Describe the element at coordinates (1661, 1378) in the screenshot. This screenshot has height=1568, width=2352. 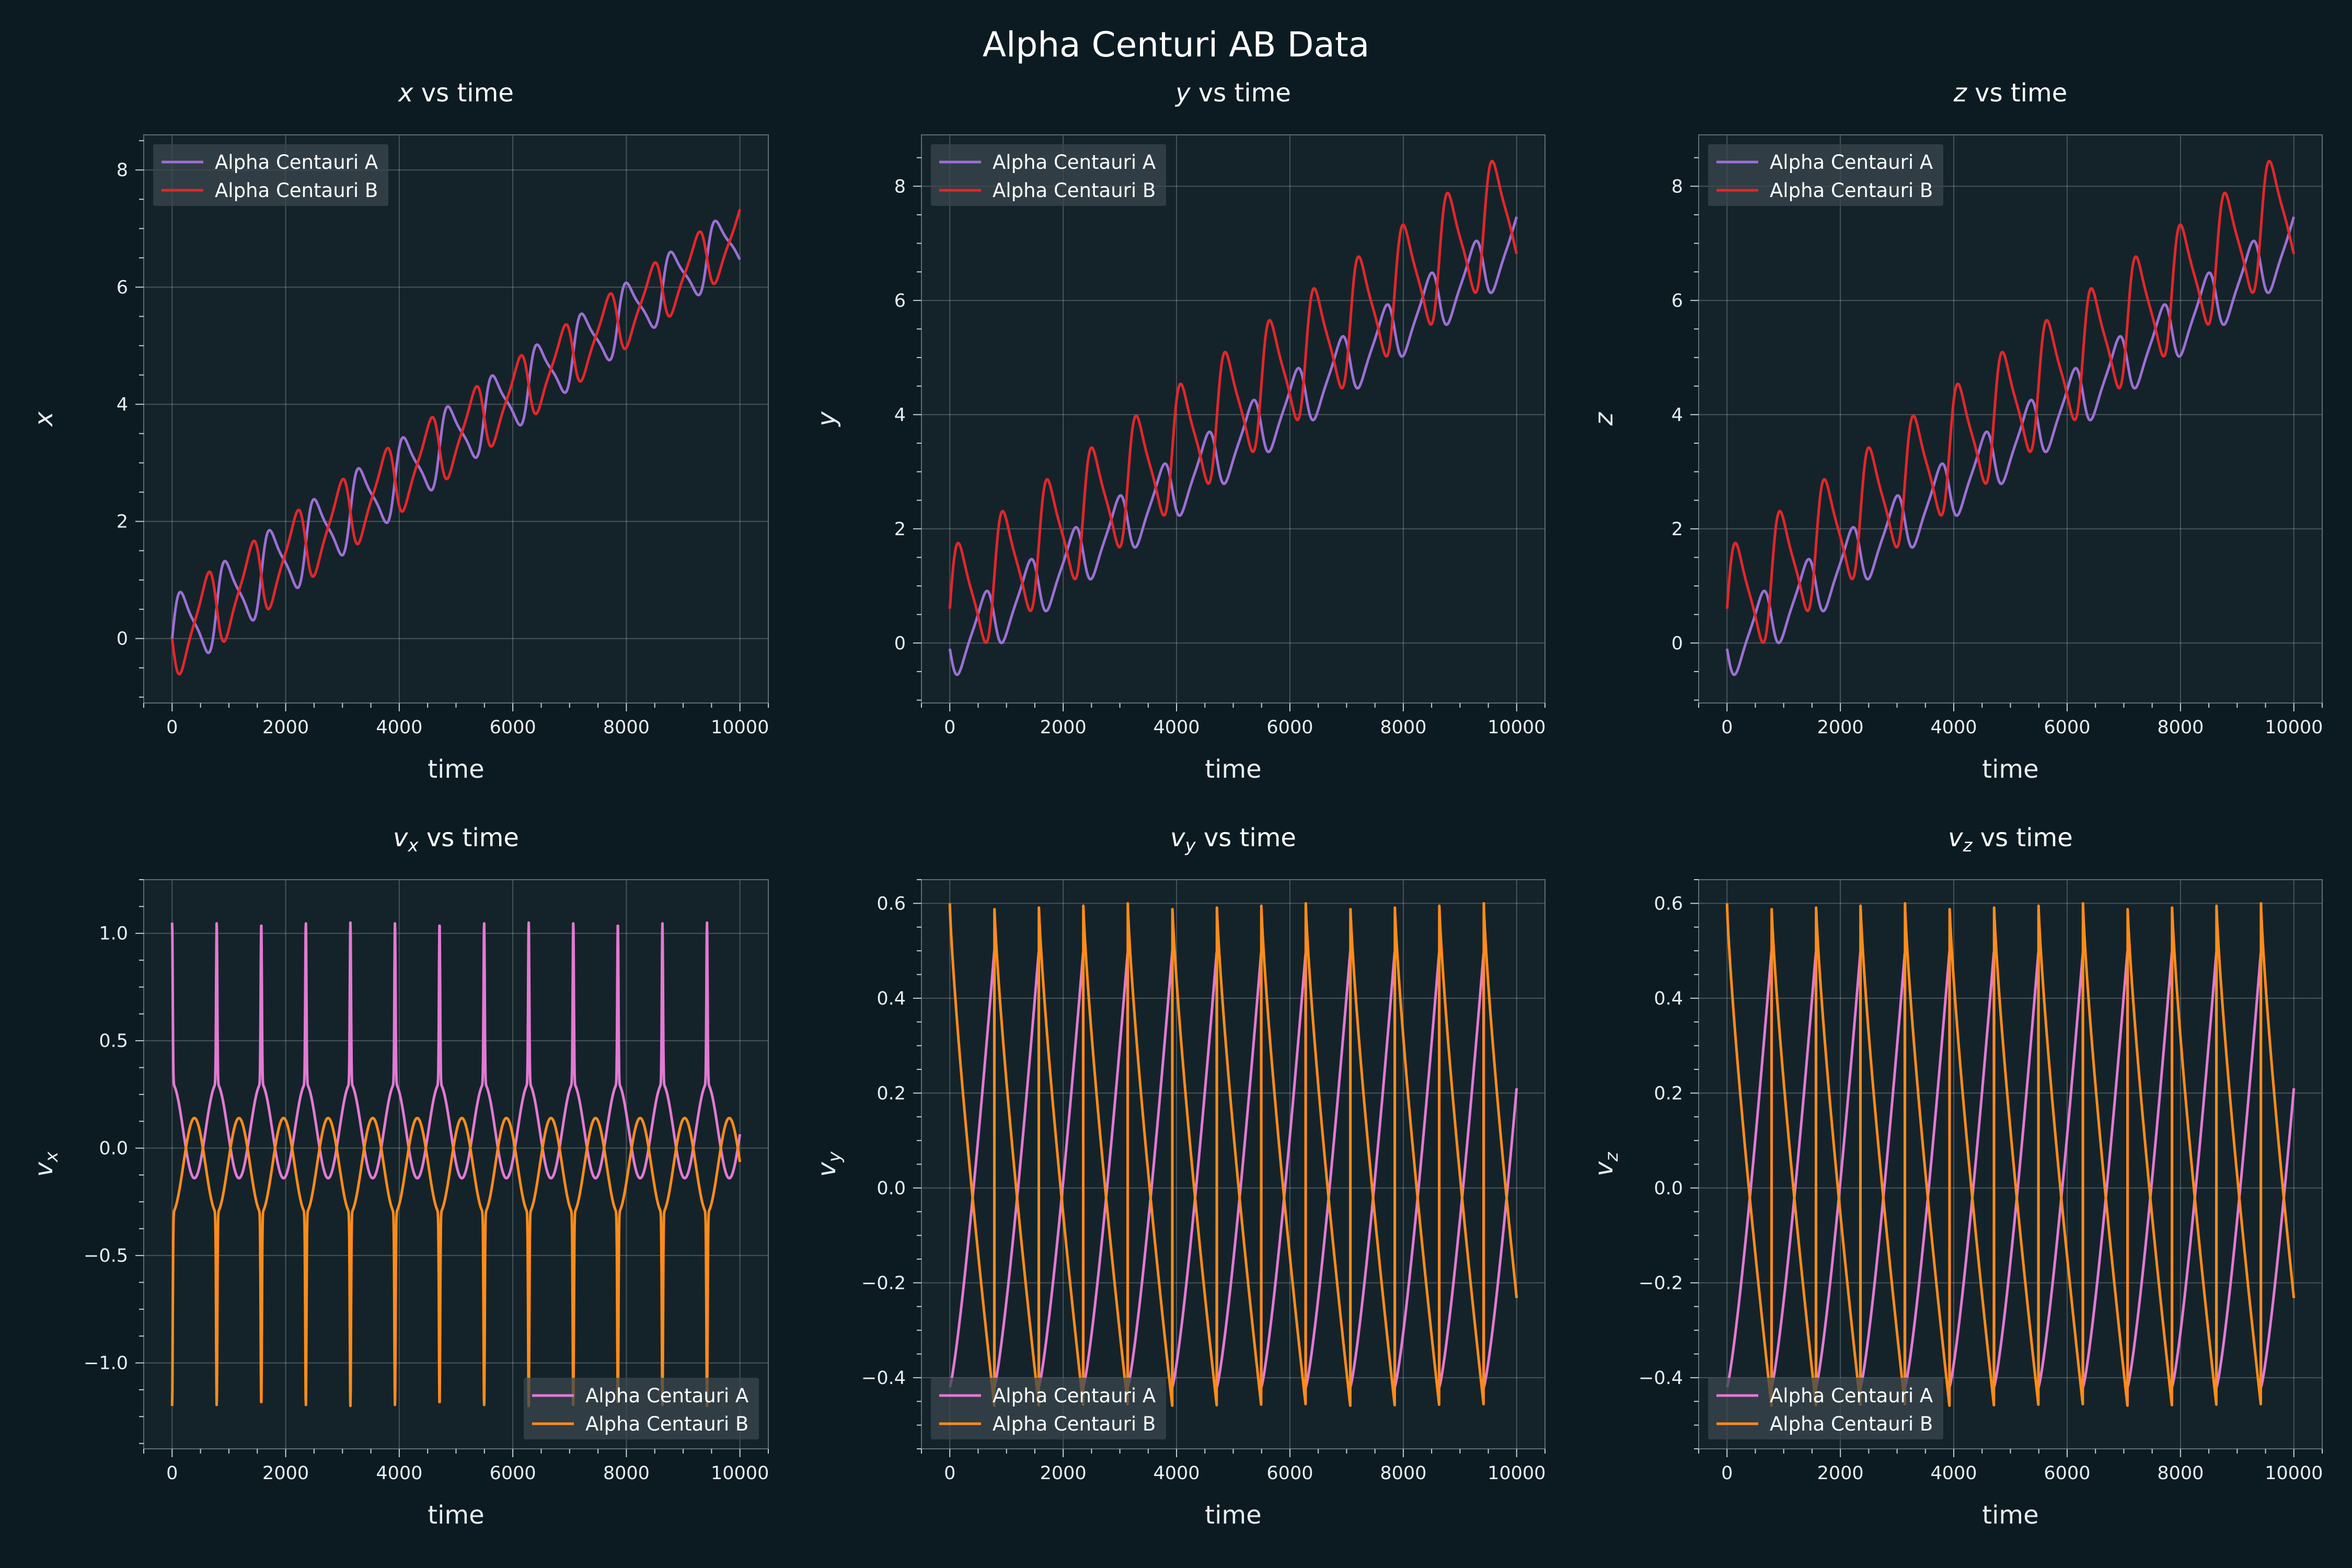
I see `y-tick-label: −0.4` at that location.